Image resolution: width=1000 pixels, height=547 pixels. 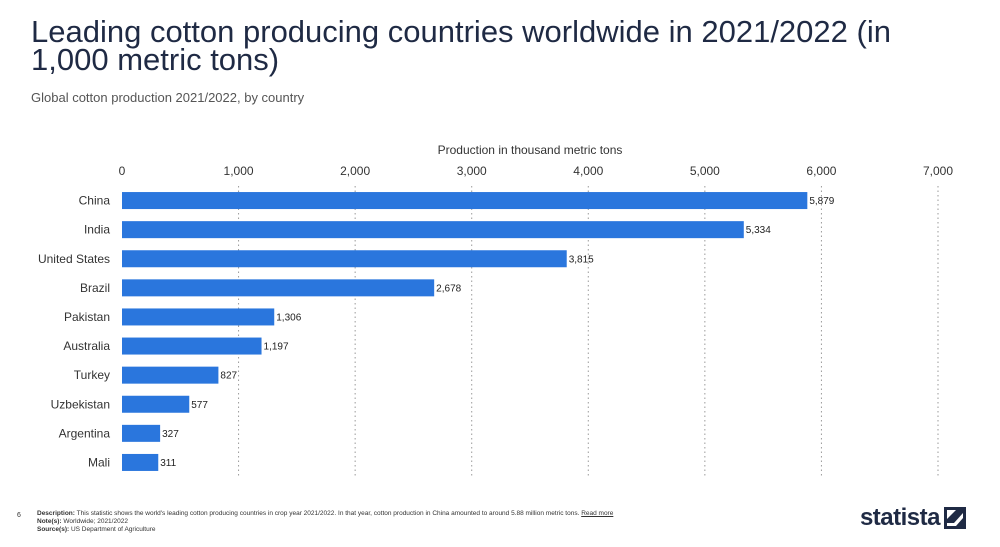 What do you see at coordinates (705, 171) in the screenshot?
I see `x-tick-label: 5,000` at bounding box center [705, 171].